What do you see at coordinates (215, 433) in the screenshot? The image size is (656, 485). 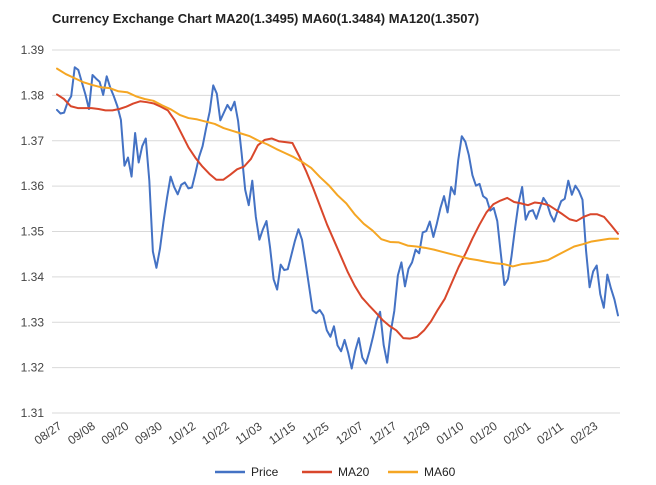 I see `x-tick-label: 10/22` at bounding box center [215, 433].